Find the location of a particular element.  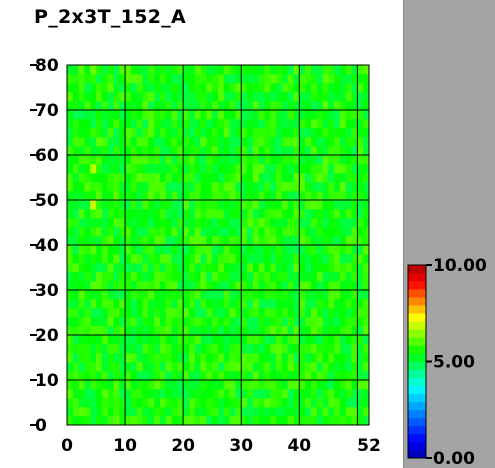

x-tick-label: 10 is located at coordinates (125, 446).